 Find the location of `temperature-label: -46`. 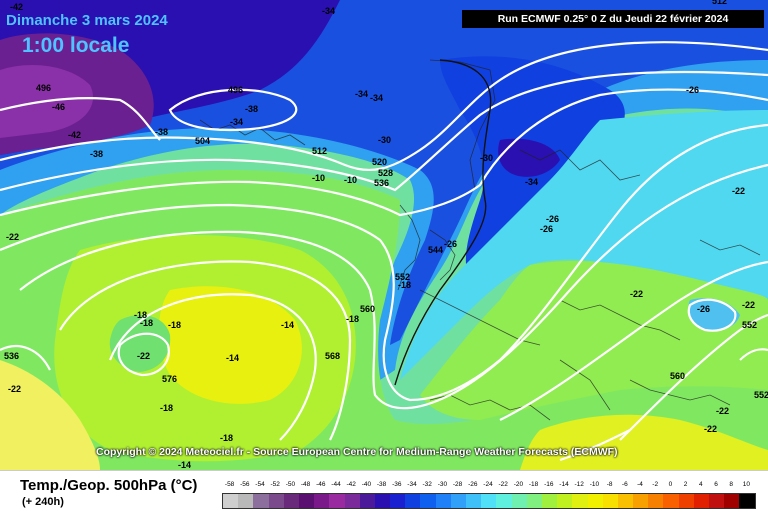

temperature-label: -46 is located at coordinates (58, 107).